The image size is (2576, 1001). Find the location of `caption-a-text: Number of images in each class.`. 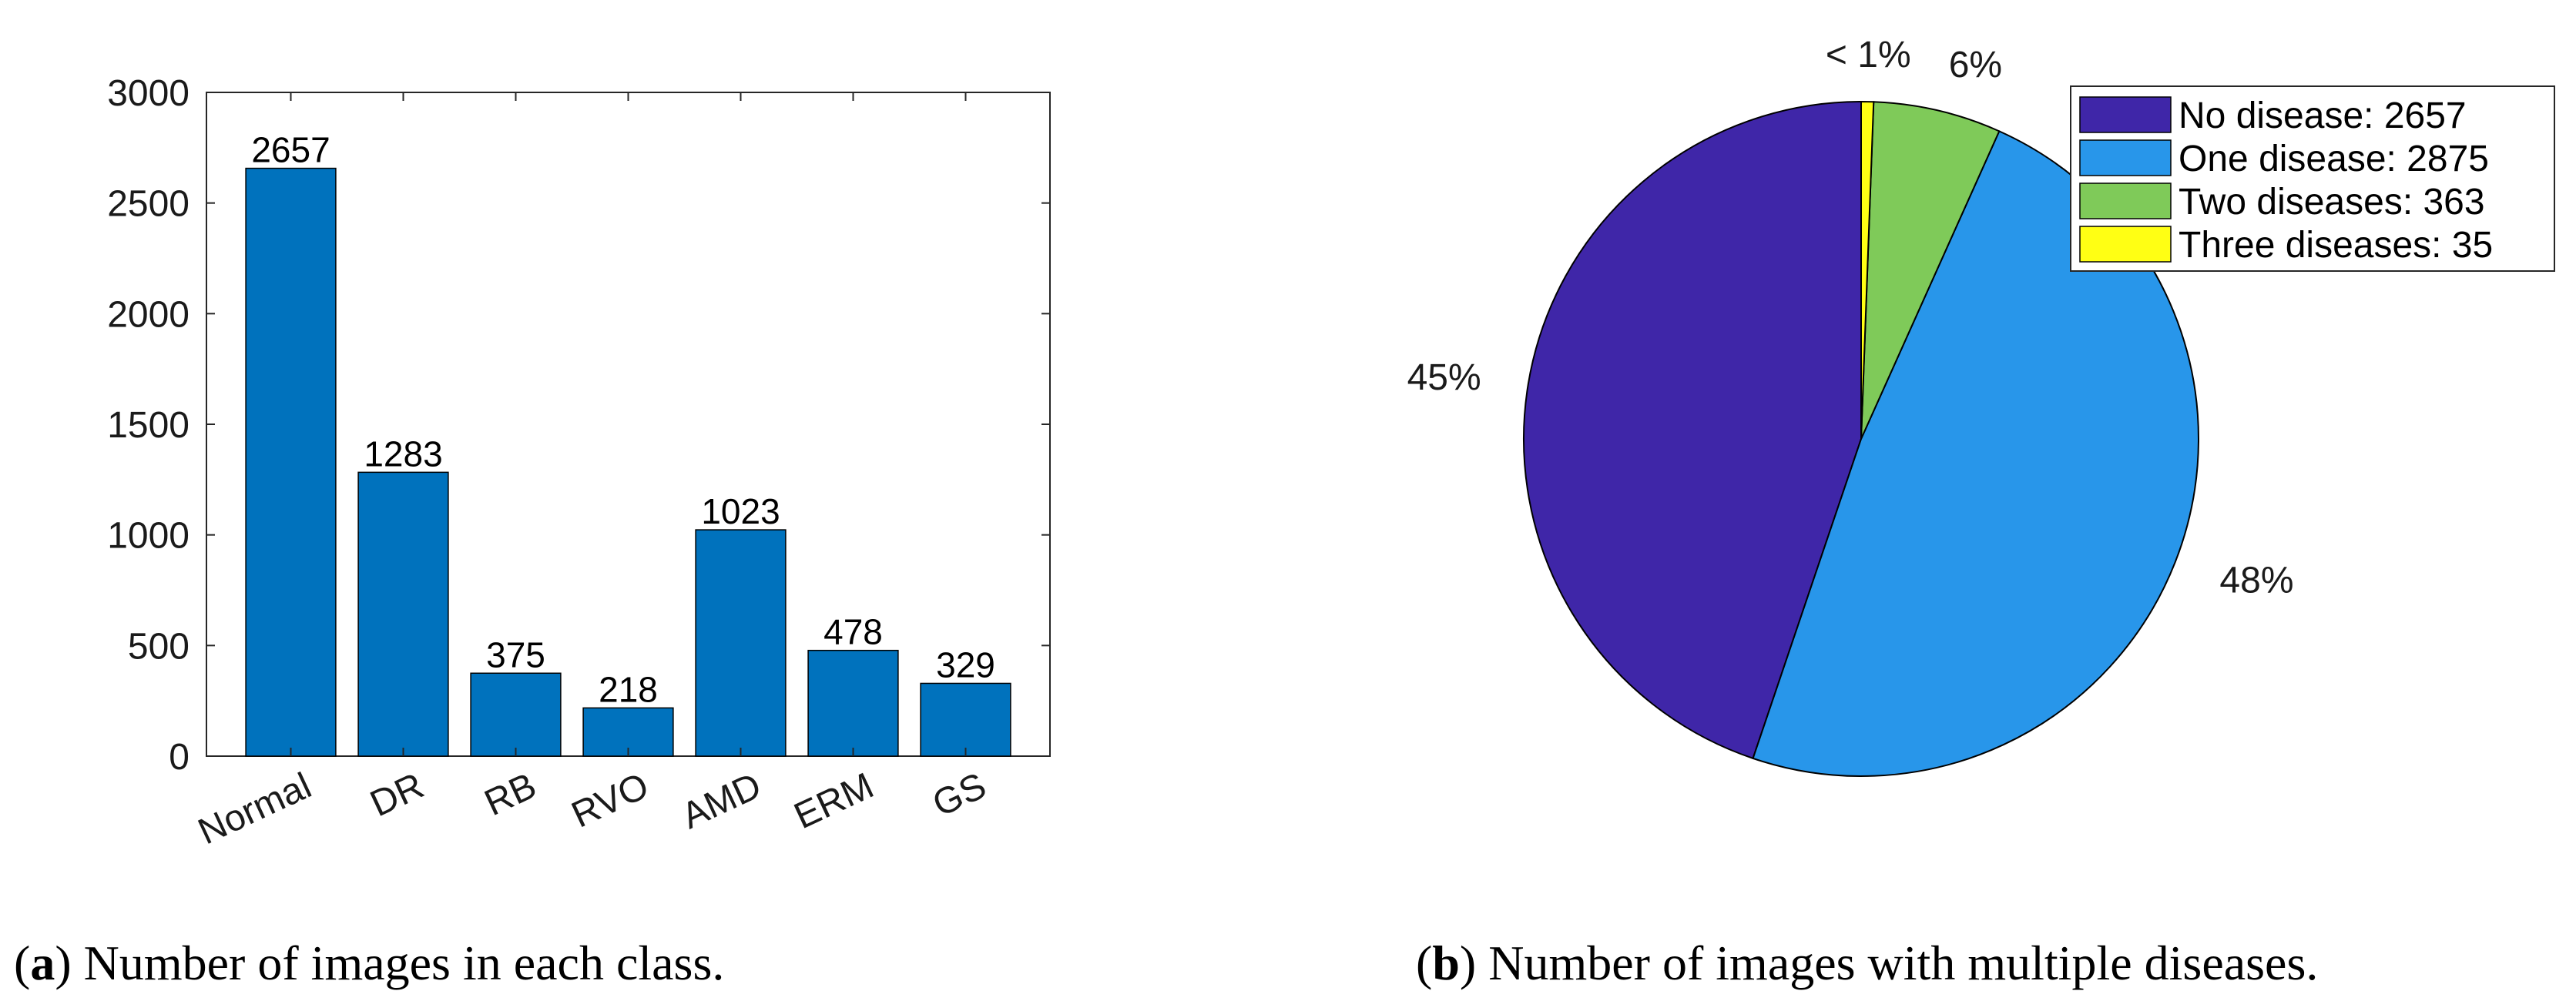

caption-a-text: Number of images in each class. is located at coordinates (398, 963).